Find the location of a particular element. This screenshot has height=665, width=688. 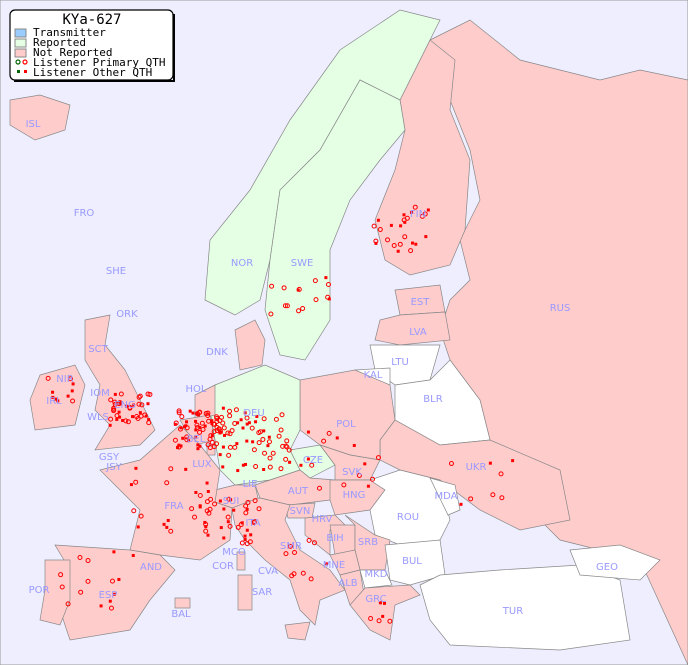

country-irl is located at coordinates (57, 397).